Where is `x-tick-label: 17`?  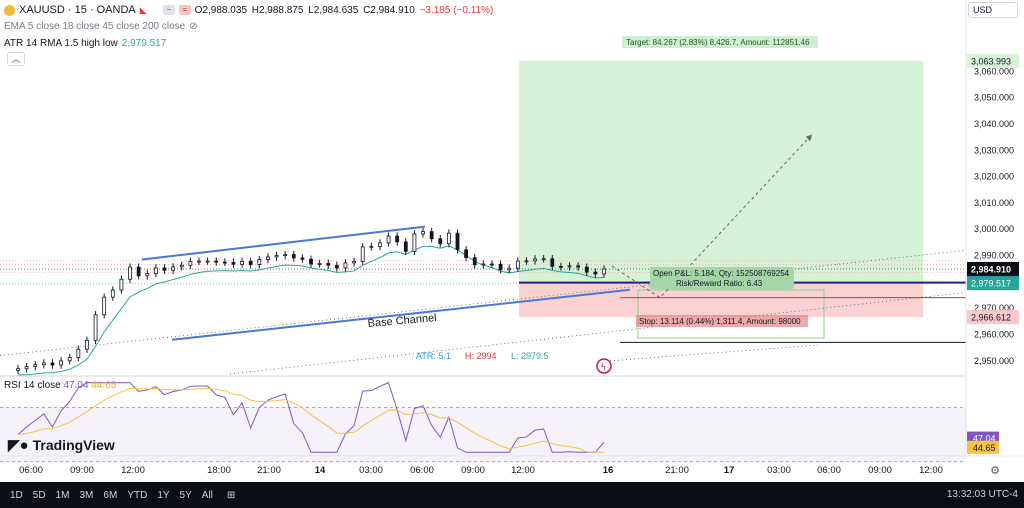 x-tick-label: 17 is located at coordinates (729, 470).